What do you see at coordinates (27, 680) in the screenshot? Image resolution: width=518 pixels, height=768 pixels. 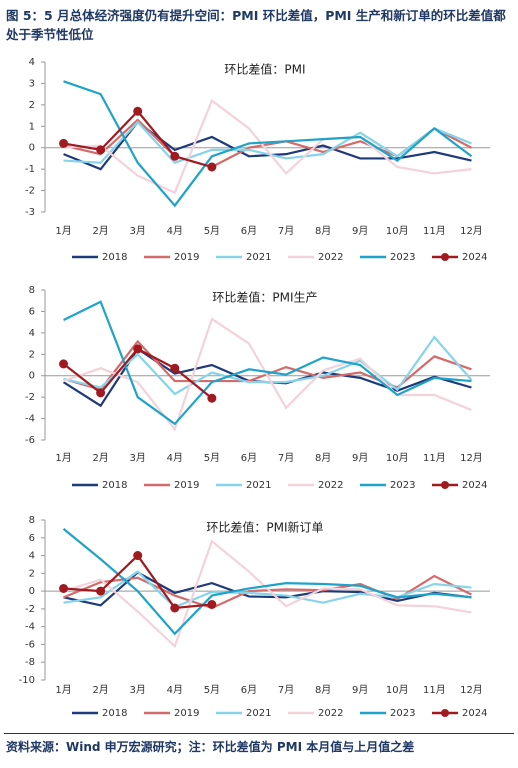 I see `y-tick-label: -10` at bounding box center [27, 680].